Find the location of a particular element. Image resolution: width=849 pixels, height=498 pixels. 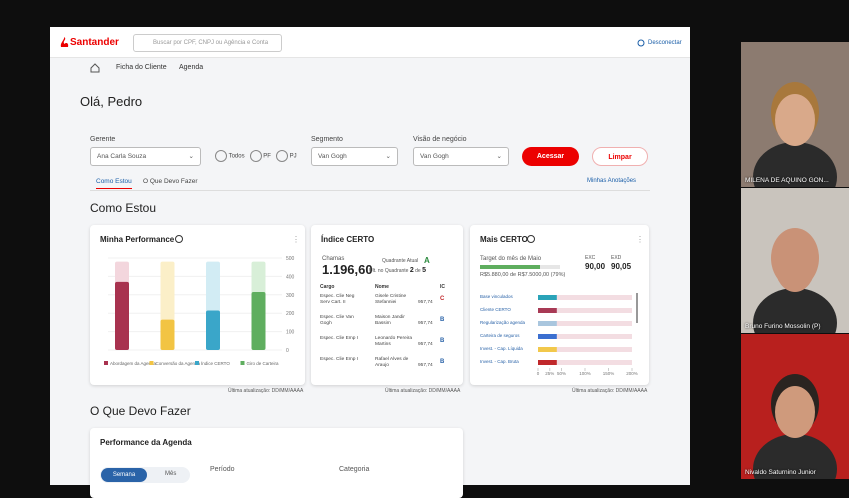

field-label: Categoria is located at coordinates (354, 469).